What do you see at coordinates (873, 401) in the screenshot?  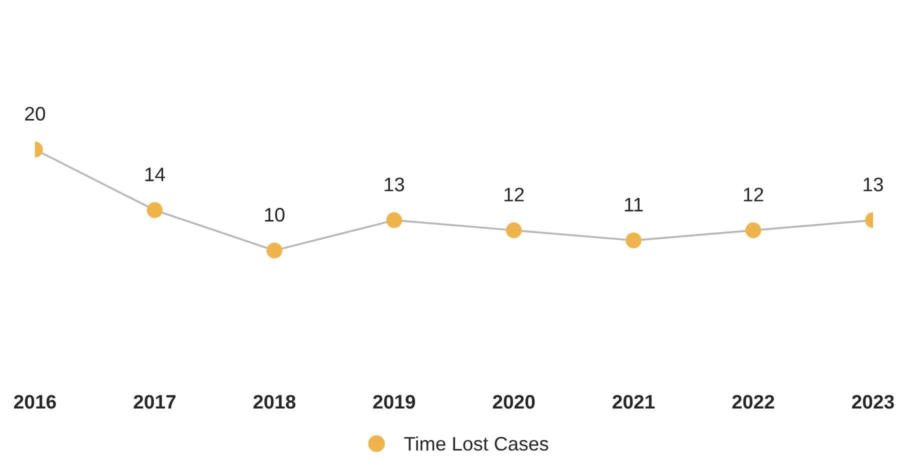 I see `x-tick-label: 2023` at bounding box center [873, 401].